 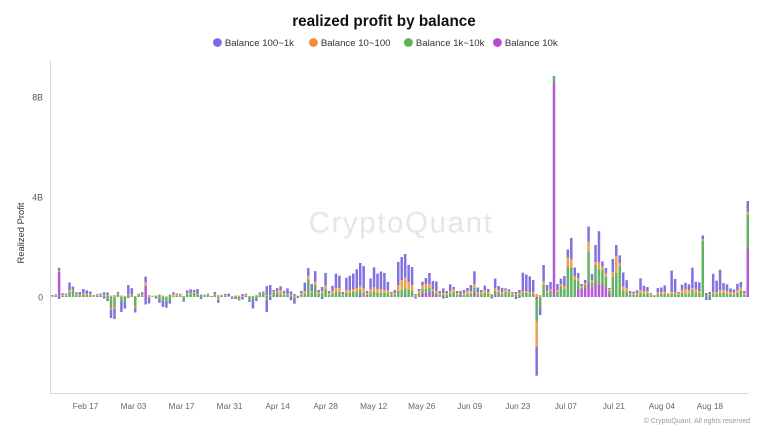 I want to click on svg-text: Jul 21, so click(x=614, y=406).